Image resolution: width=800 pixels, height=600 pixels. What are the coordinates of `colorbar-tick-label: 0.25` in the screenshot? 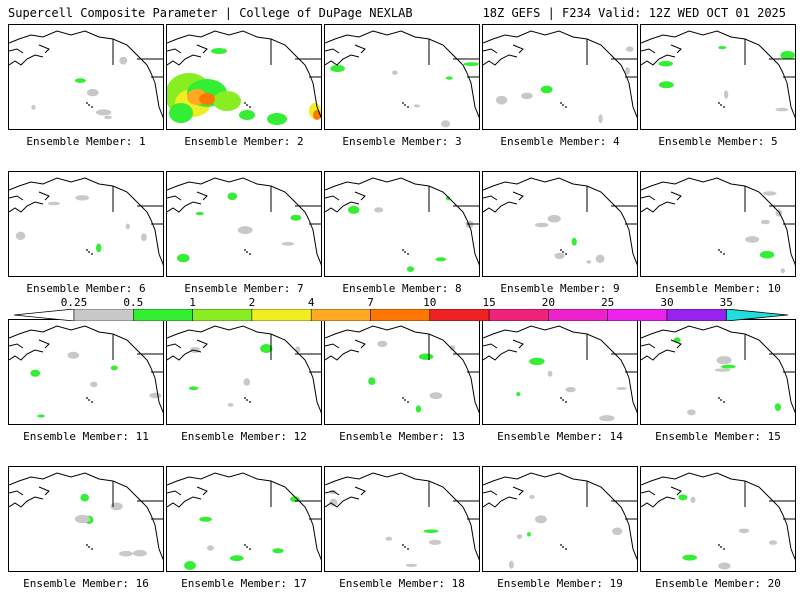 It's located at (74, 302).